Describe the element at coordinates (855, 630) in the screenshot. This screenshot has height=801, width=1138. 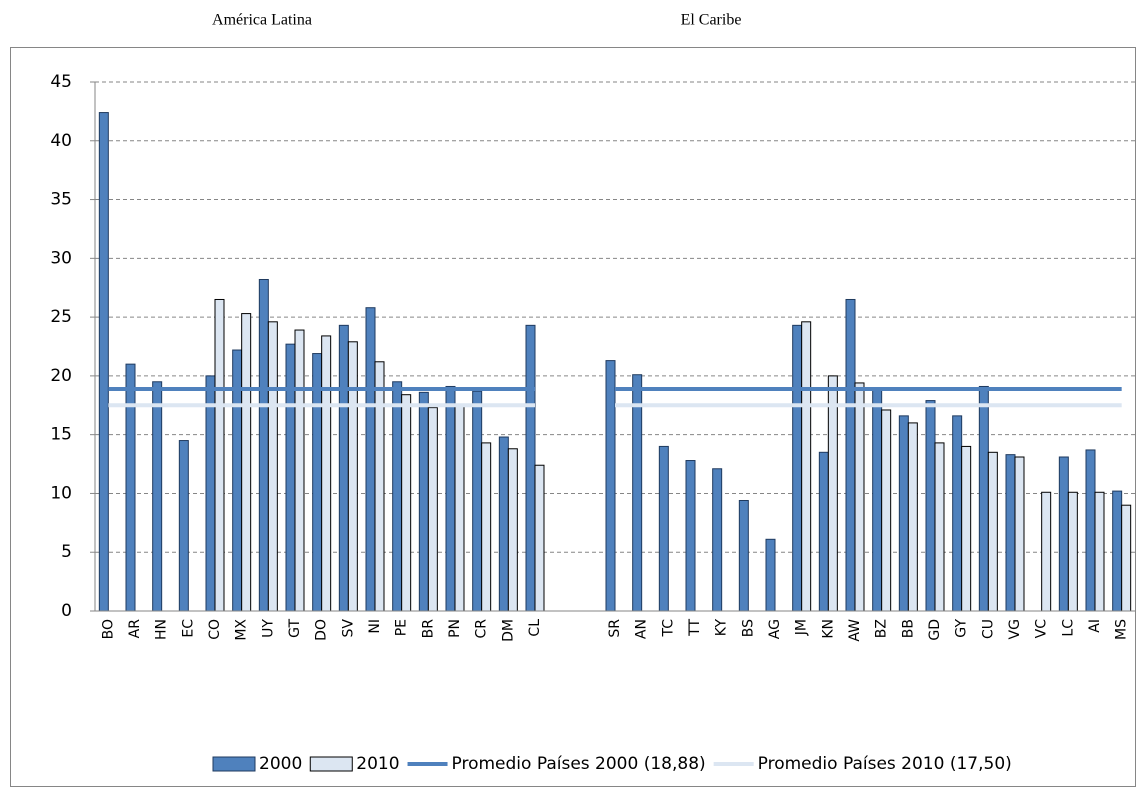
I see `x-tick-label: AW` at that location.